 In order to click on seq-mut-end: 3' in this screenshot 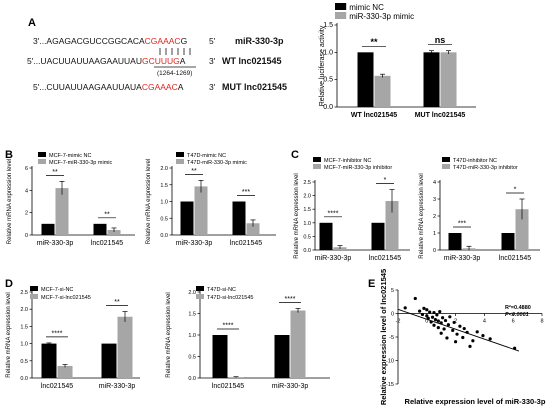, I will do `click(212, 87)`.